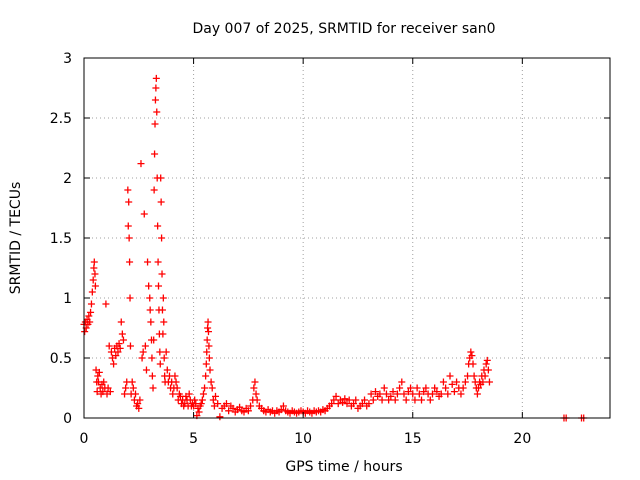 The image size is (640, 480). What do you see at coordinates (84, 439) in the screenshot?
I see `x-tick-label: 0` at bounding box center [84, 439].